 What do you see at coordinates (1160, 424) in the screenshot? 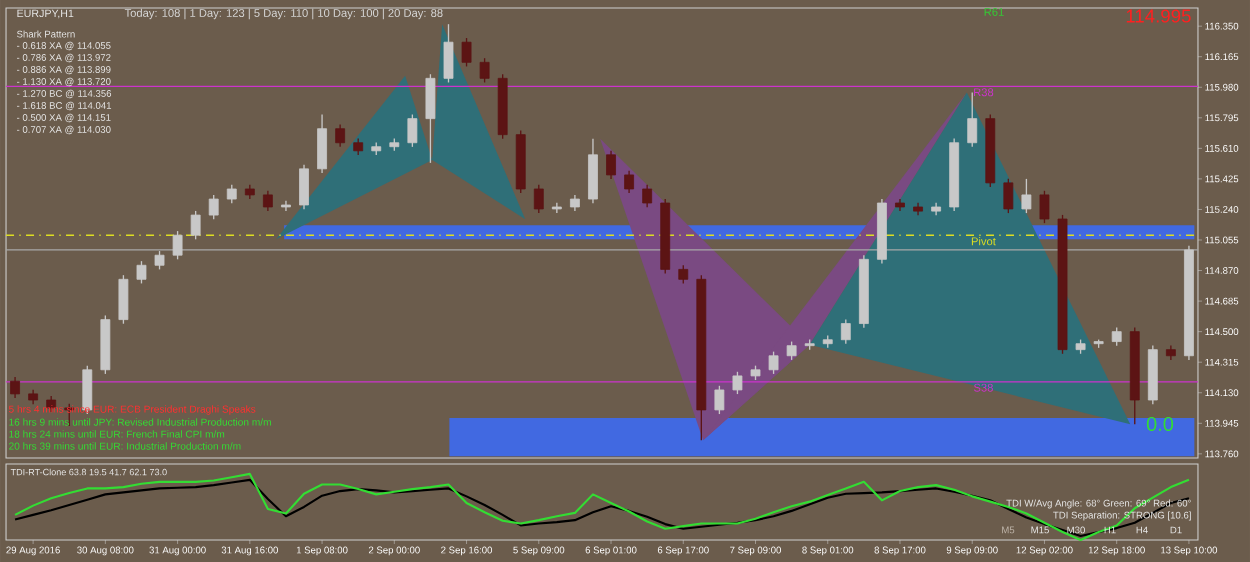
I see `annotation: 0.0` at bounding box center [1160, 424].